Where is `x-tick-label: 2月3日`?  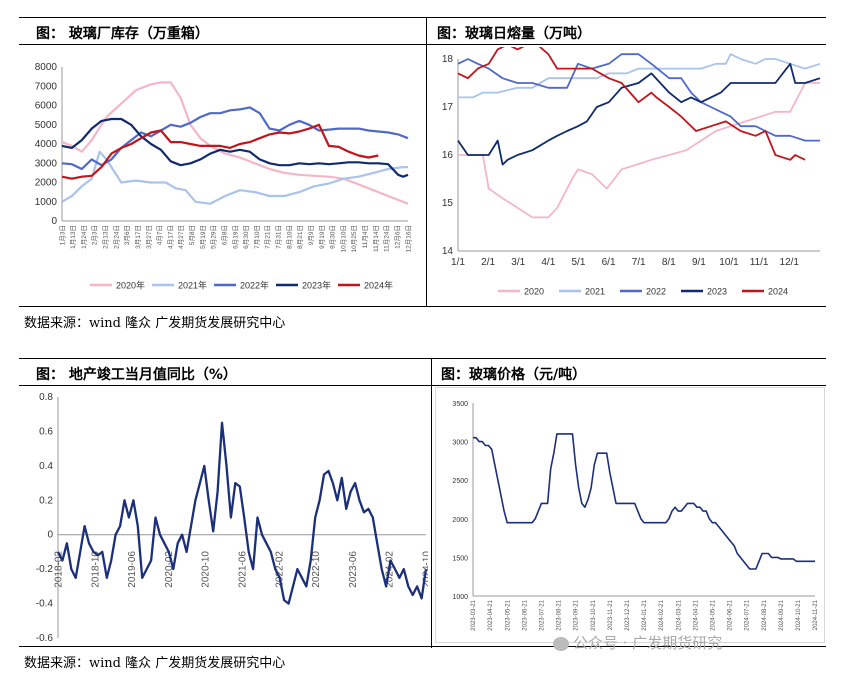 x-tick-label: 2月3日 is located at coordinates (95, 235).